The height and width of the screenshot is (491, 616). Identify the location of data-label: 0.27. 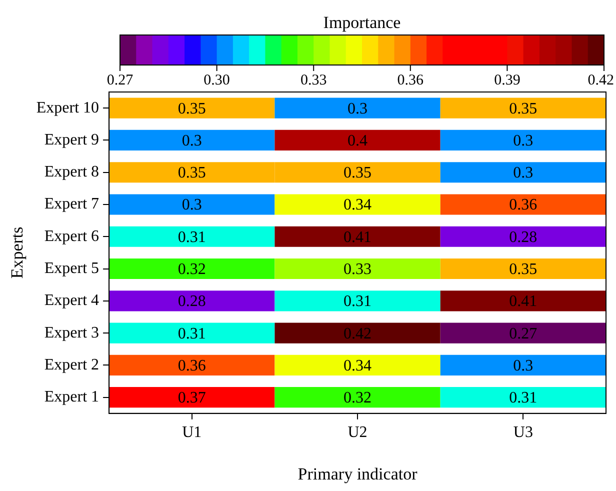
(523, 333).